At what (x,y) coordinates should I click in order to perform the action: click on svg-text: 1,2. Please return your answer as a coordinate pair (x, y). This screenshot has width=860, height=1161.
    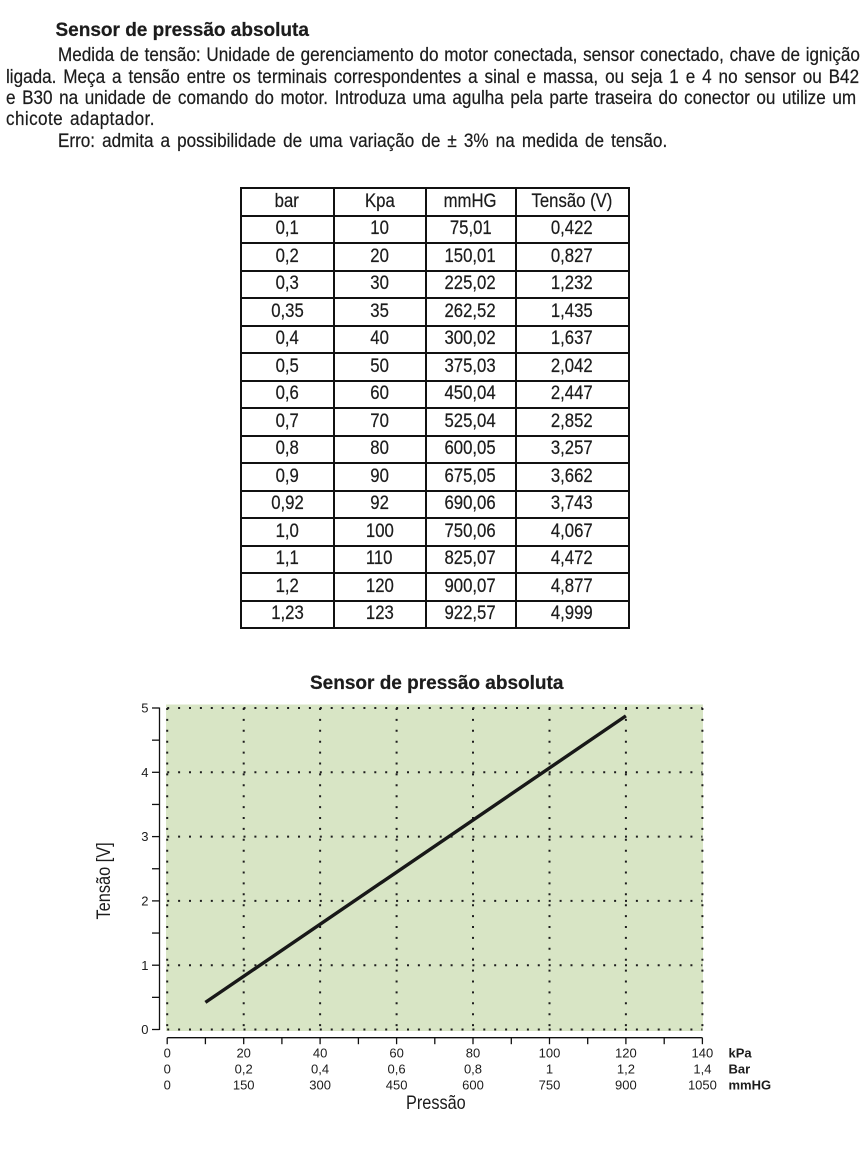
    Looking at the image, I should click on (626, 1069).